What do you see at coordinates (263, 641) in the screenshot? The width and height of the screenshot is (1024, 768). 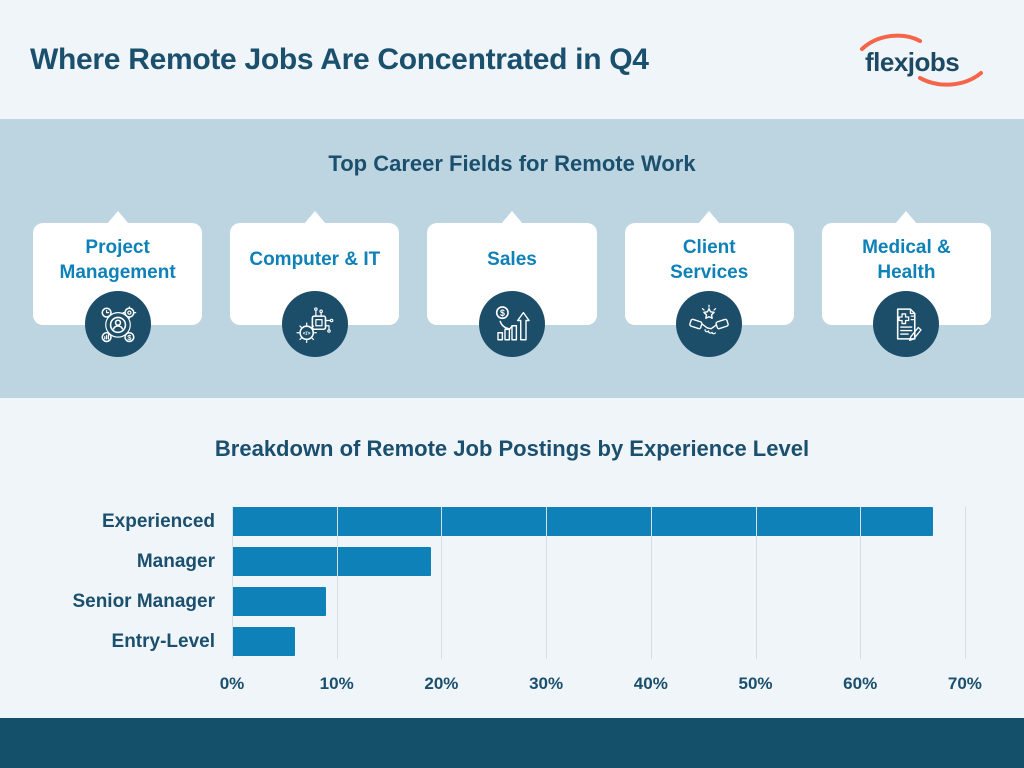 I see `bar-entry-level` at bounding box center [263, 641].